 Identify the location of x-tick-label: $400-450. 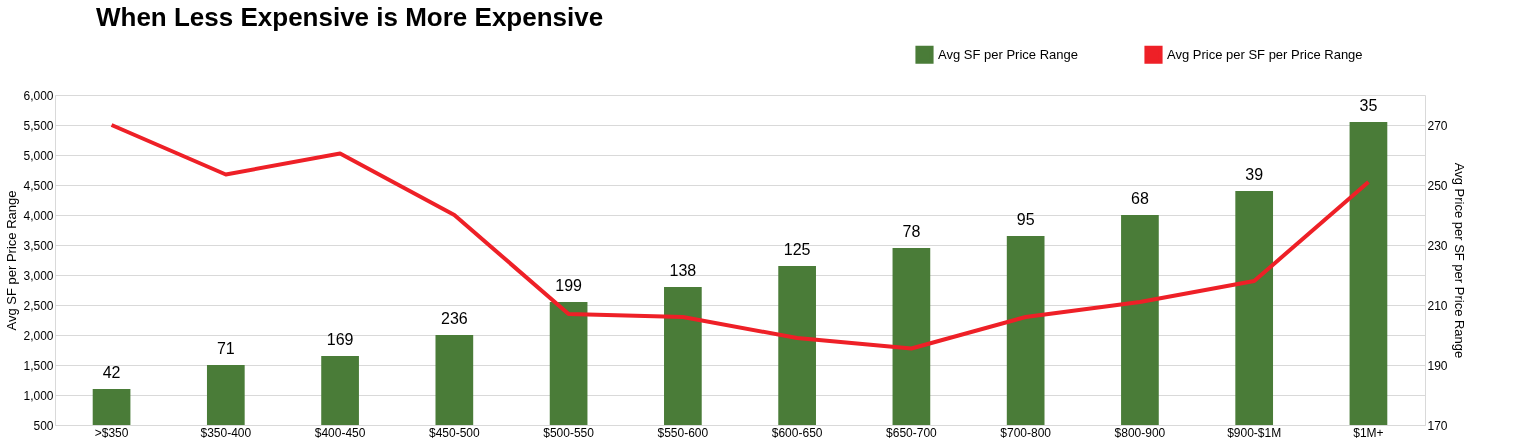
(340, 432).